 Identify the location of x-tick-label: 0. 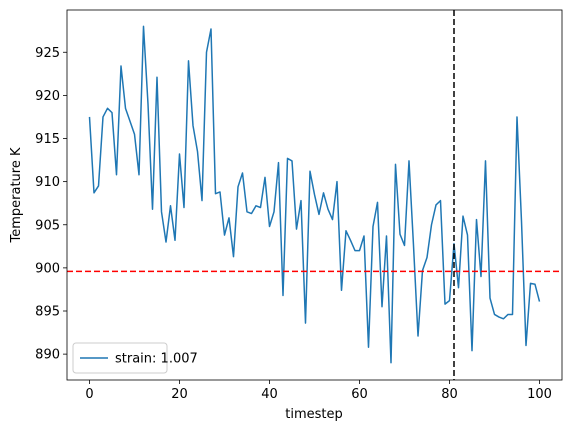
(89, 394).